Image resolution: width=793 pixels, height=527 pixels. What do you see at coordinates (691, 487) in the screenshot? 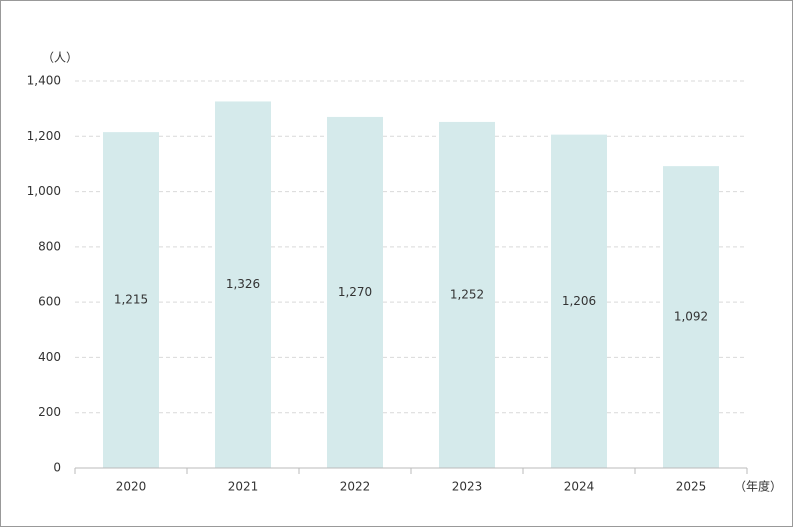
I see `x-tick-label: 2025` at bounding box center [691, 487].